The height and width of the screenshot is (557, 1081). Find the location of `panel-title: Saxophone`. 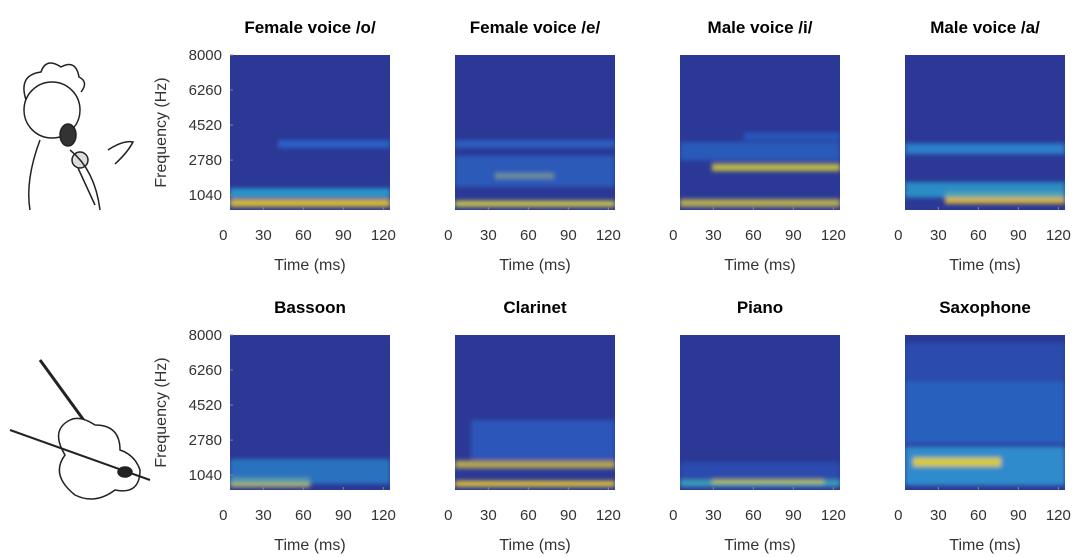

panel-title: Saxophone is located at coordinates (985, 307).